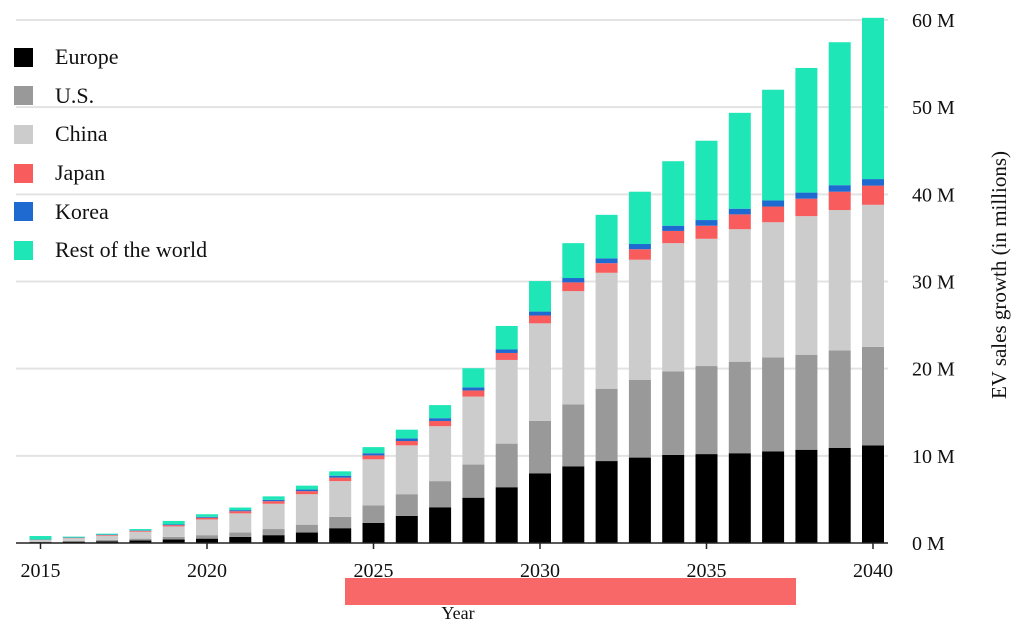 Image resolution: width=1013 pixels, height=621 pixels. Describe the element at coordinates (933, 370) in the screenshot. I see `y-tick-label: 20 M` at that location.